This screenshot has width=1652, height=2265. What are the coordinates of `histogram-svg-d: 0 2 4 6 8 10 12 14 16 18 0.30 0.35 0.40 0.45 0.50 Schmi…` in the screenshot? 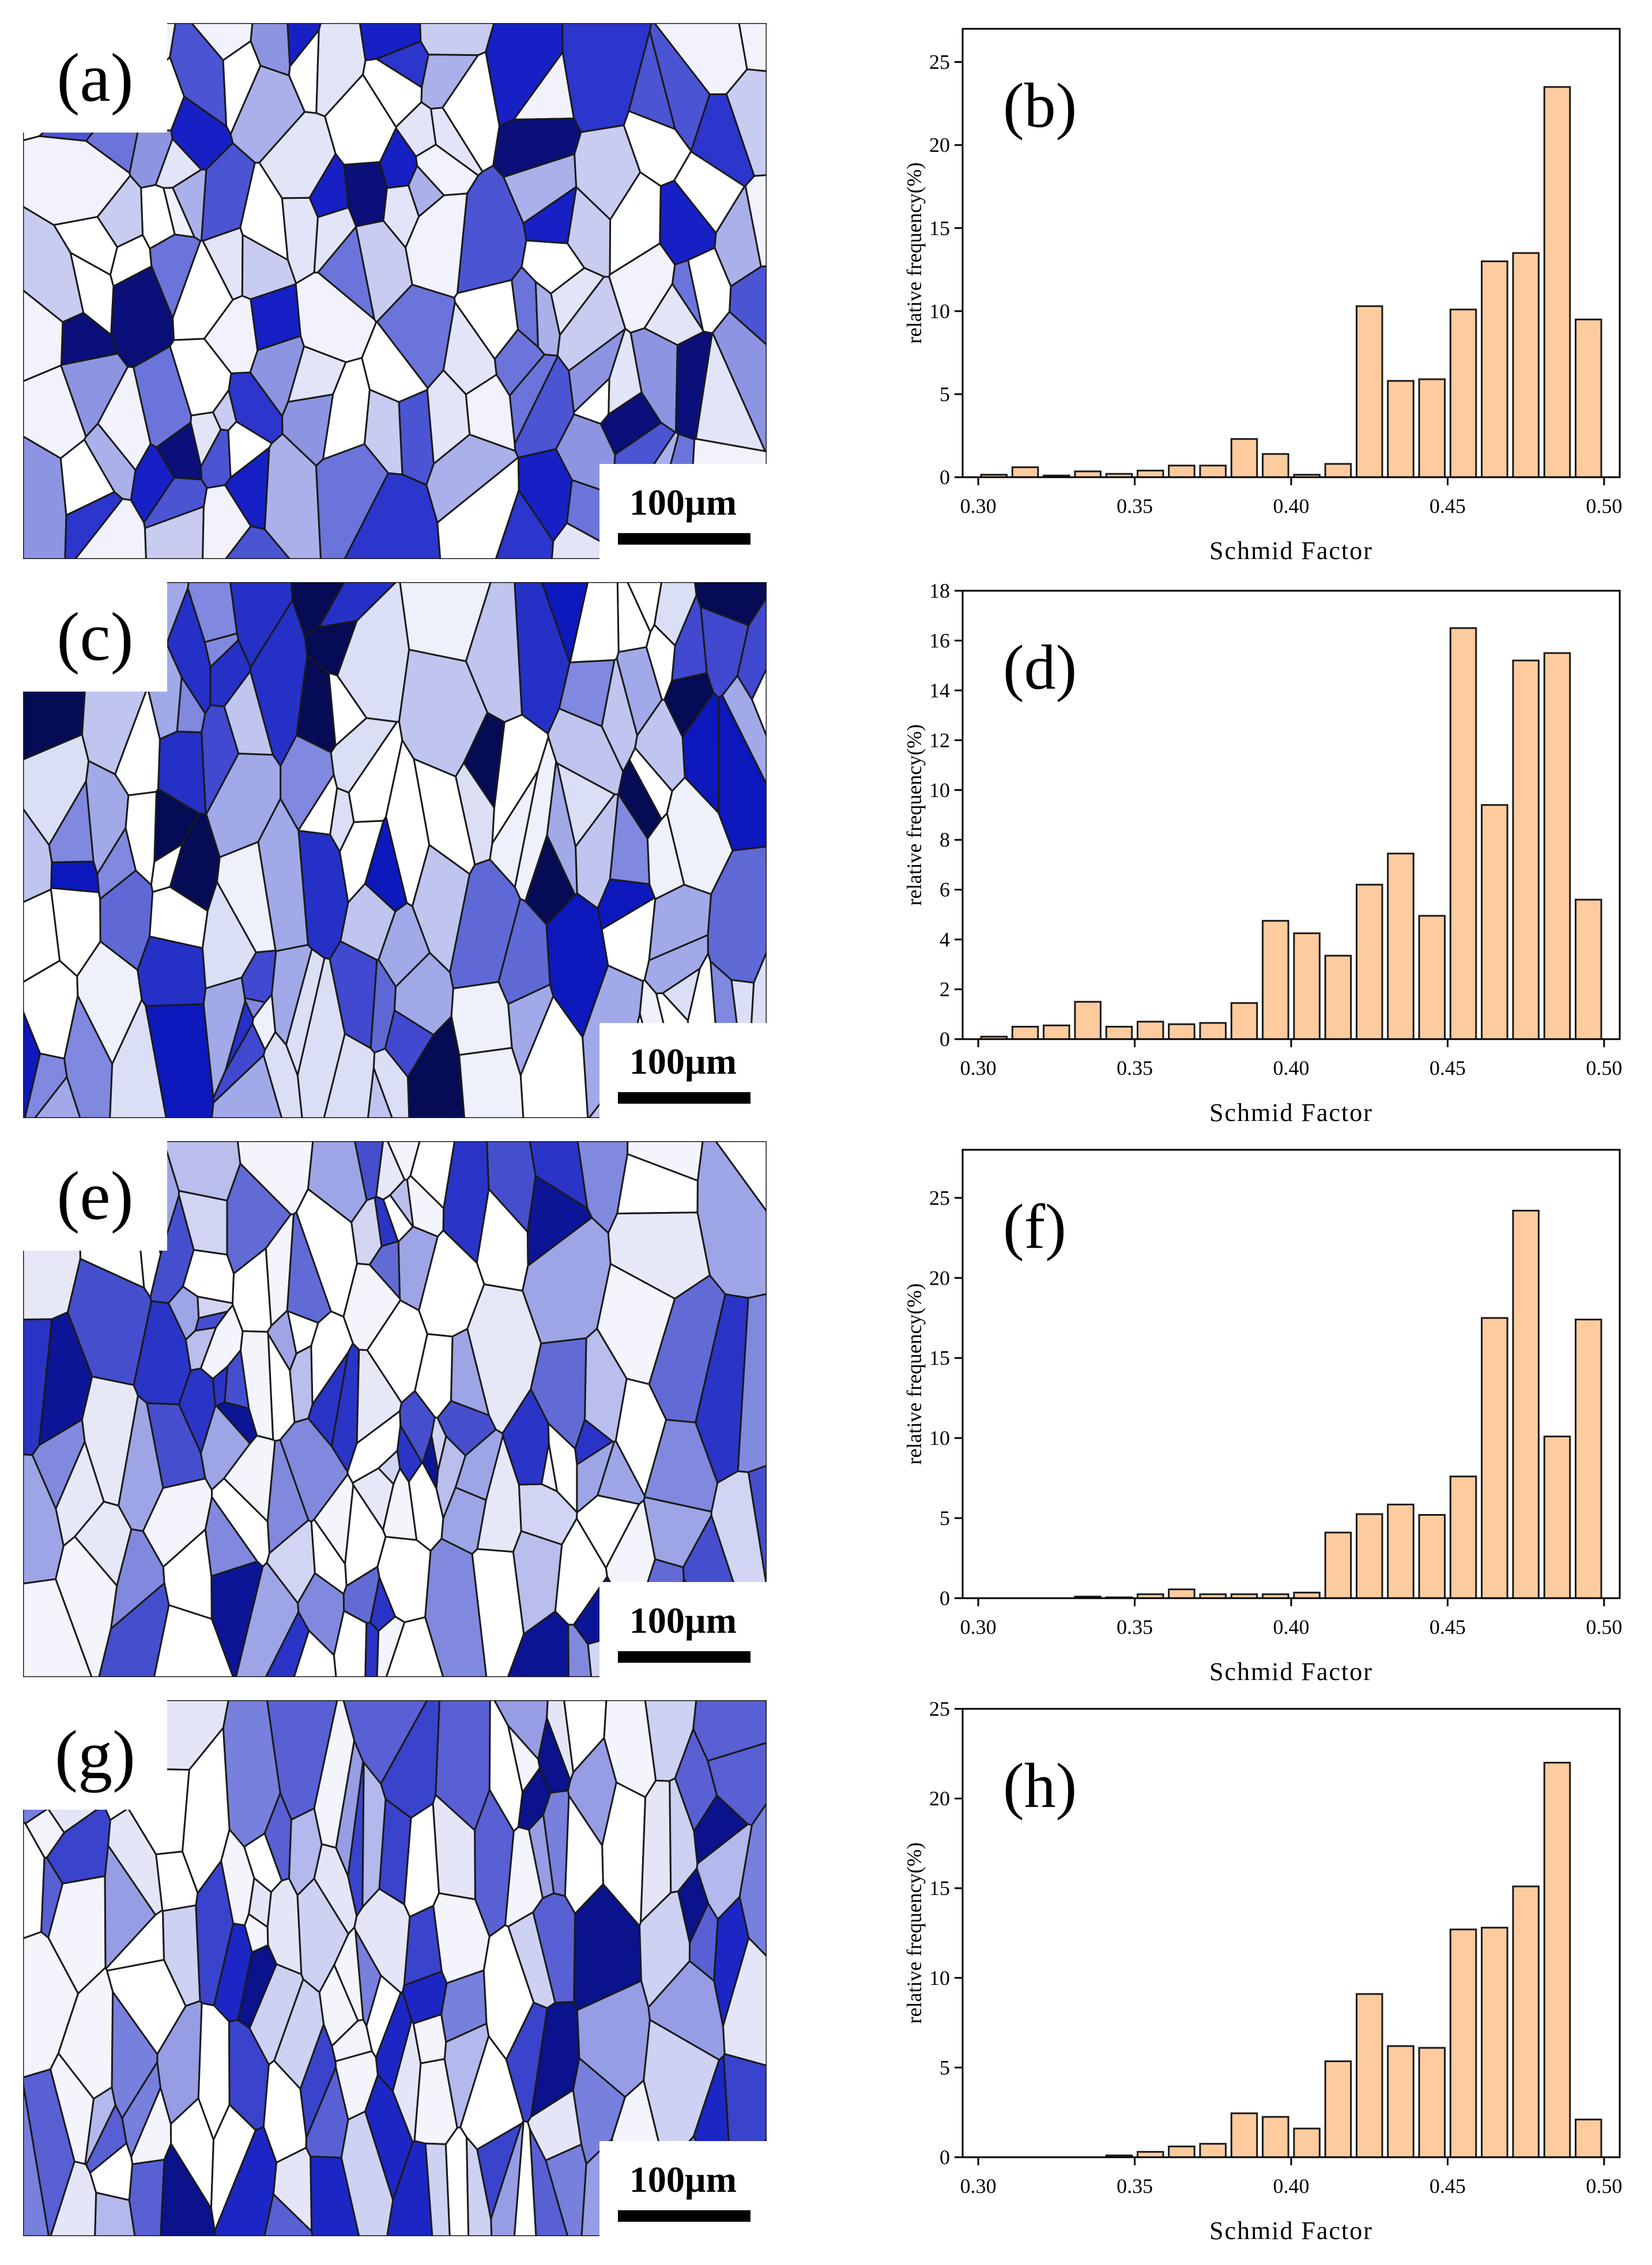 It's located at (1262, 853).